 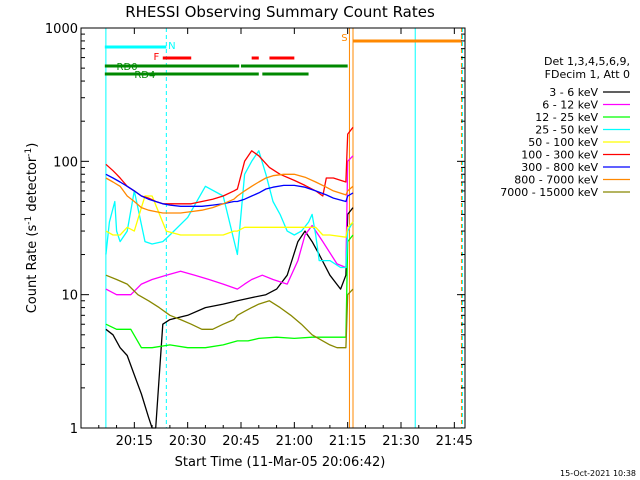 I want to click on y-tick-label-1000: 1000, so click(x=61, y=29).